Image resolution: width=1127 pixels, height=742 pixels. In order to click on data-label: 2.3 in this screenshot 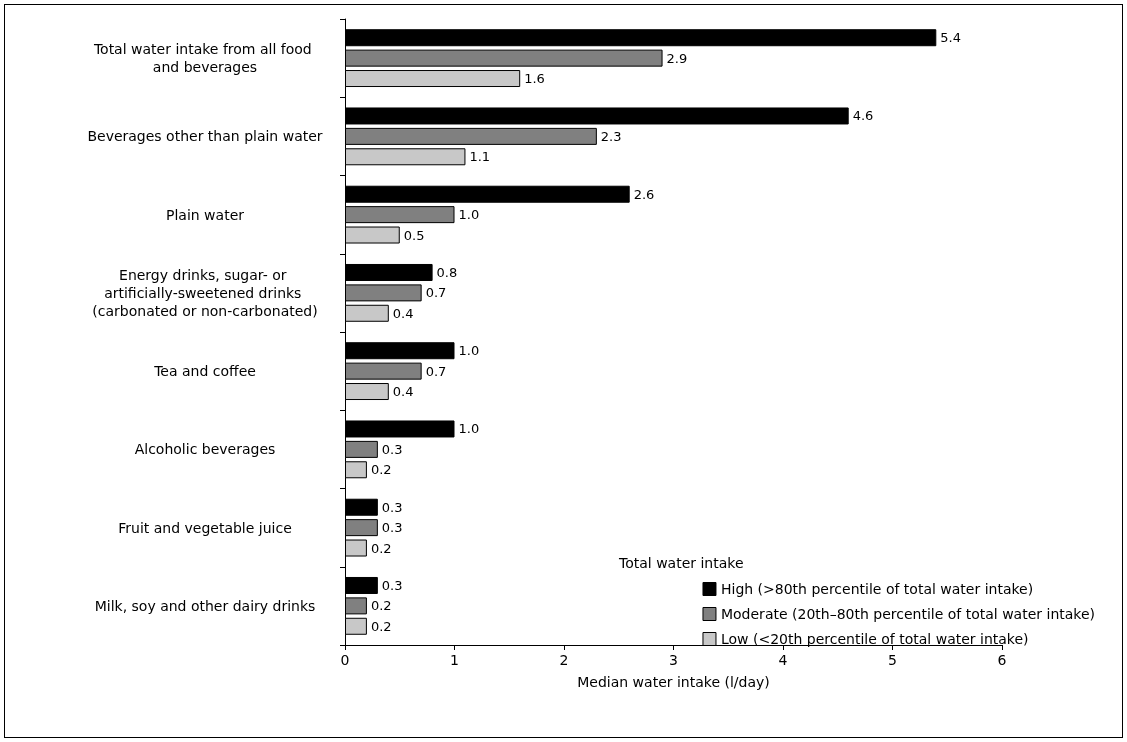, I will do `click(611, 136)`.